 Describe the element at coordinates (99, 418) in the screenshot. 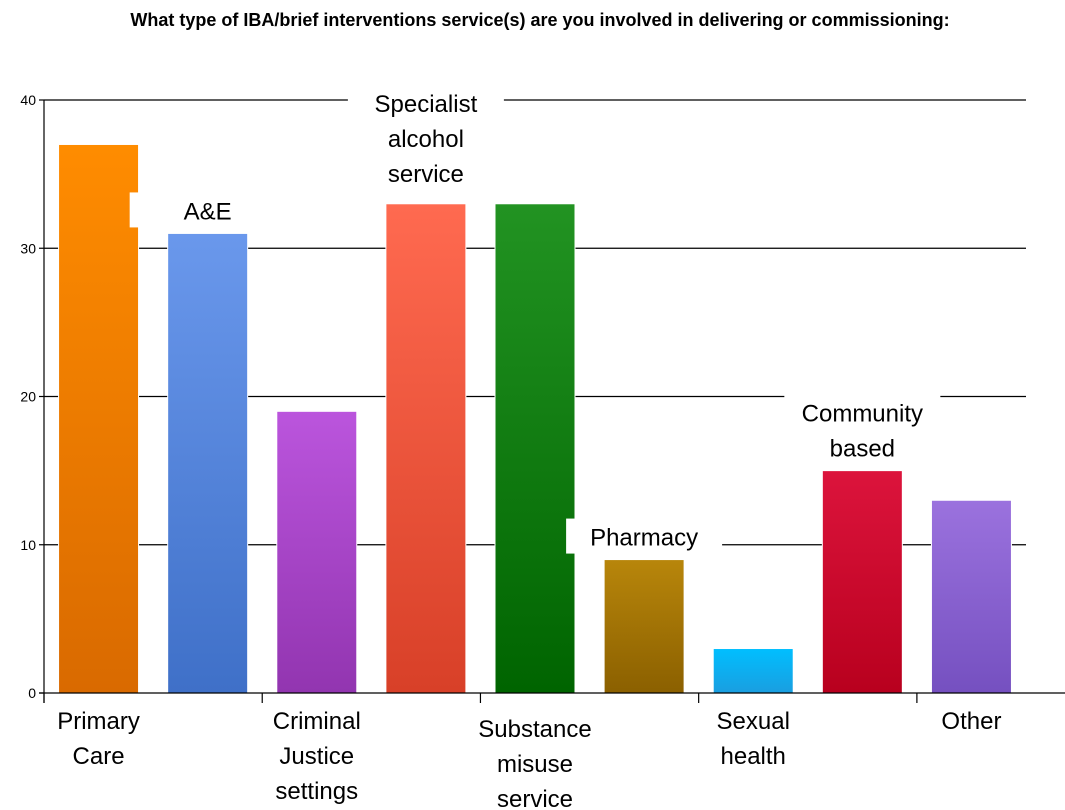

I see `bar-primary-care` at that location.